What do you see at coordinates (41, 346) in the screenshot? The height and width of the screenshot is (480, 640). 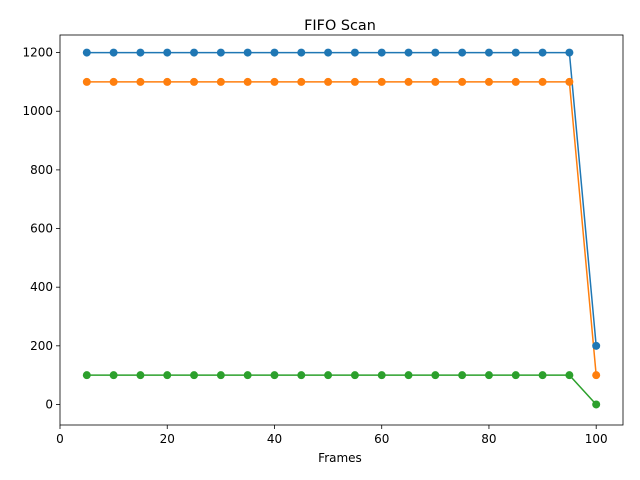 I see `y-tick-label: 200` at bounding box center [41, 346].